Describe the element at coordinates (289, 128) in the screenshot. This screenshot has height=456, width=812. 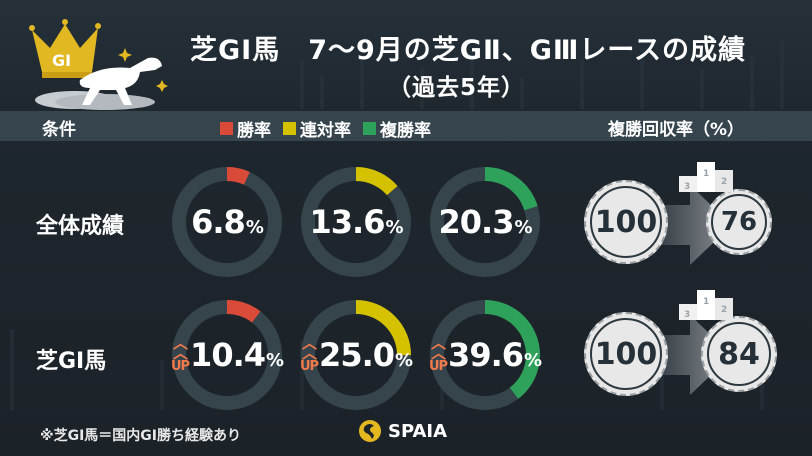
I see `yellow-swatch-icon` at that location.